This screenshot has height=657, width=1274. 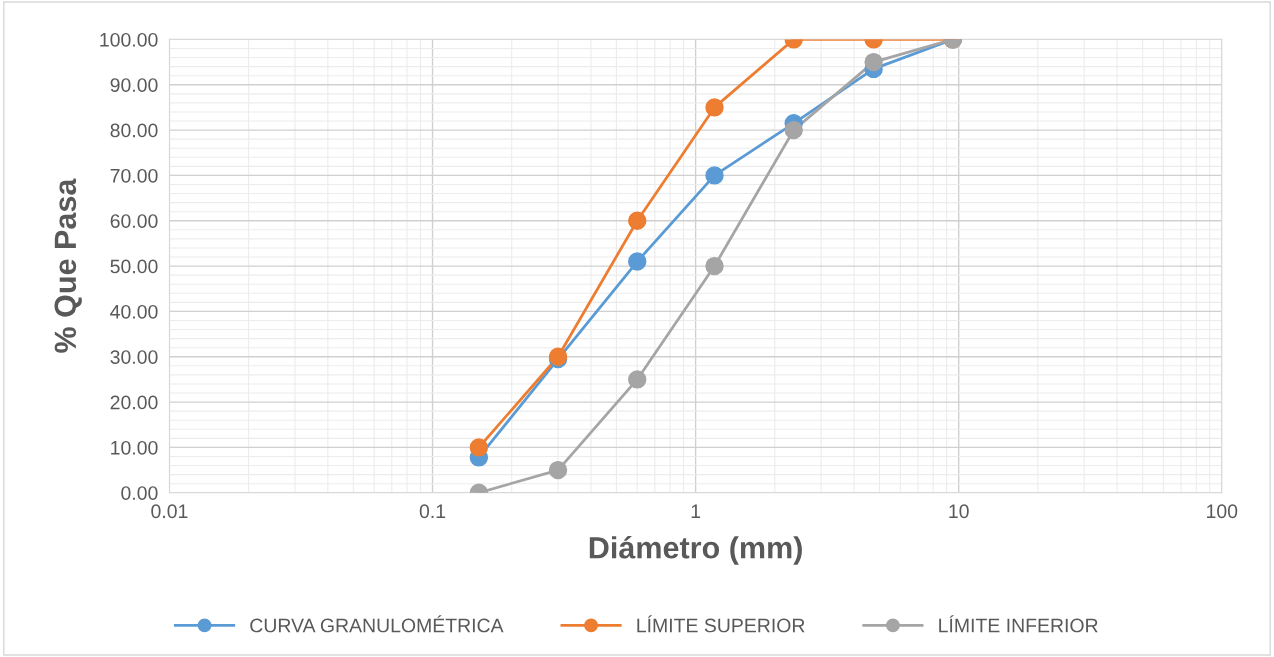 I want to click on y-tick-label: 0.00, so click(x=139, y=493).